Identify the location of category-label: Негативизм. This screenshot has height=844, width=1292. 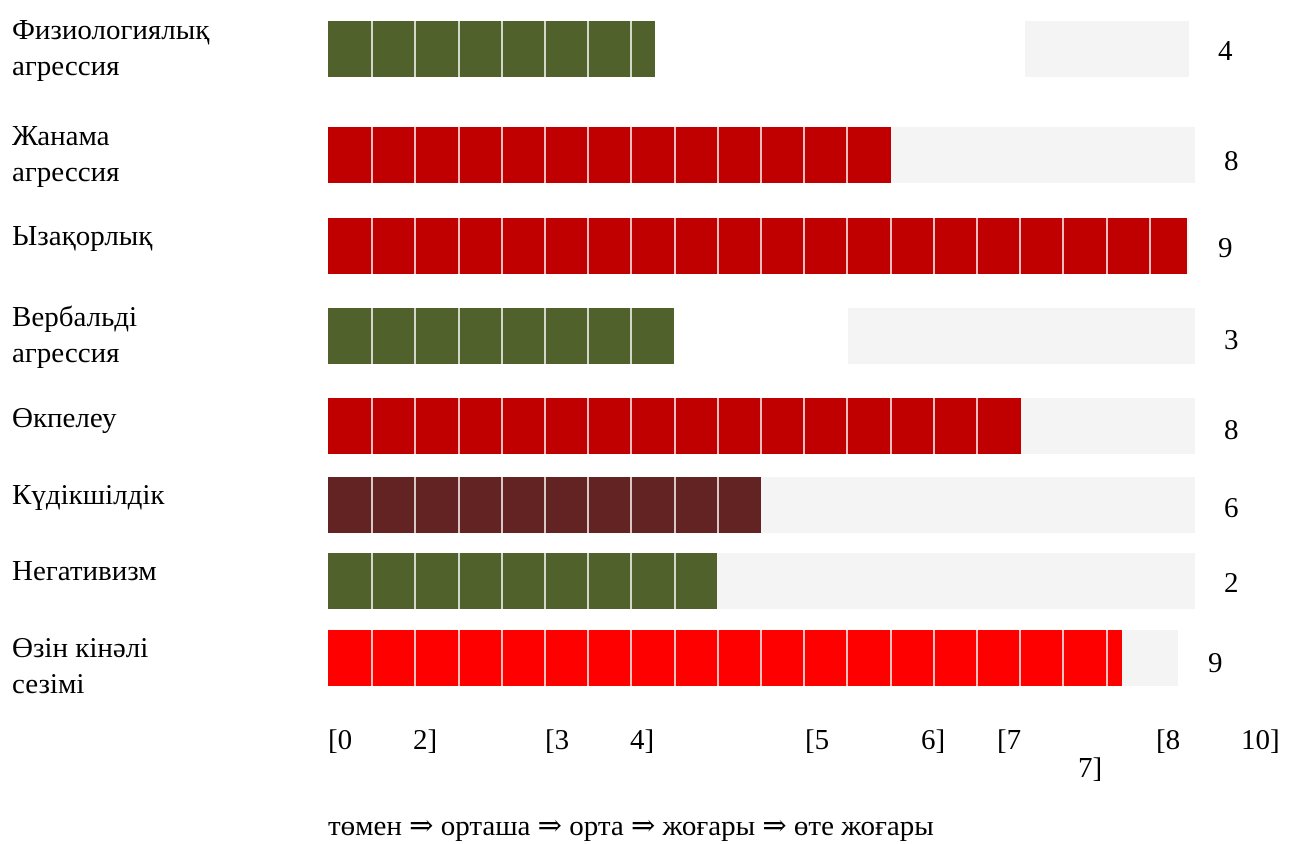
(84, 571).